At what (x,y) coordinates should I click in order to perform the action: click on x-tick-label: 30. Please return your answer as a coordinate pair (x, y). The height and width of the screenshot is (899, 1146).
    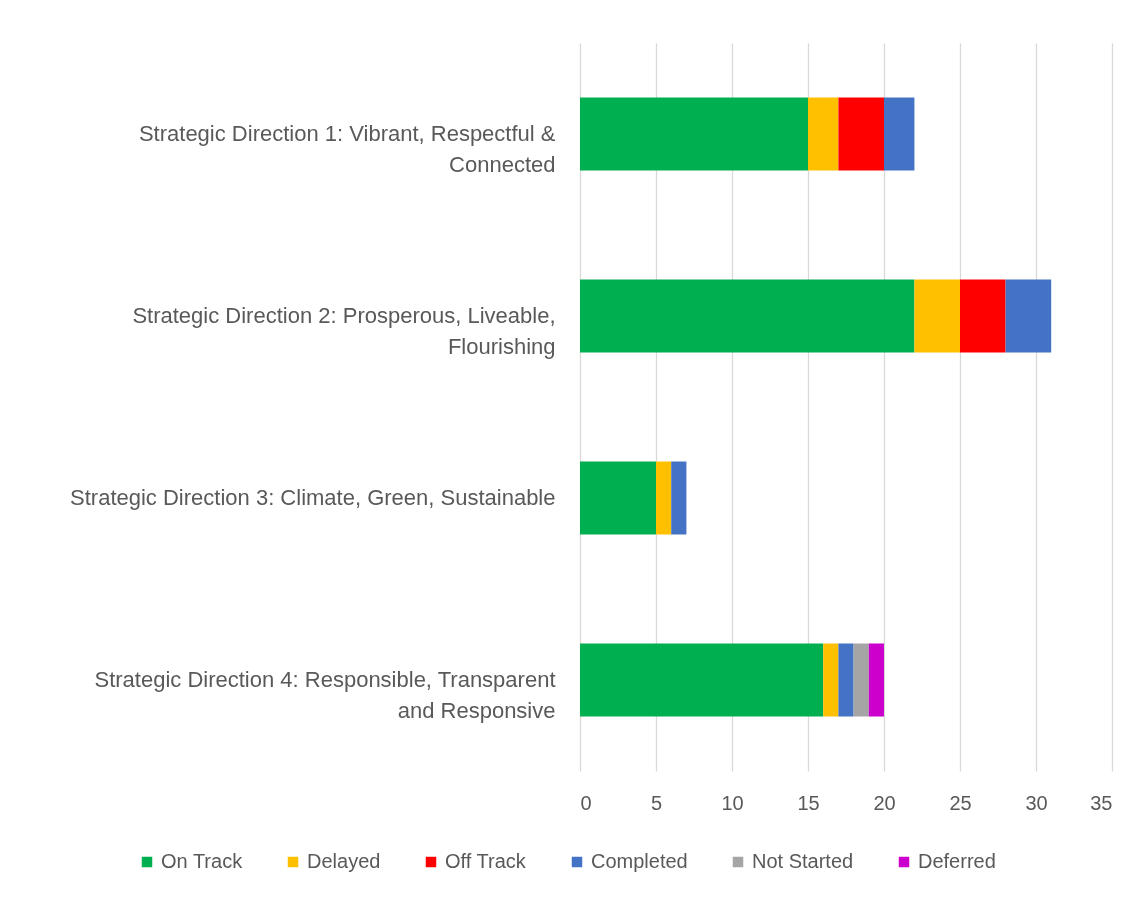
    Looking at the image, I should click on (1036, 802).